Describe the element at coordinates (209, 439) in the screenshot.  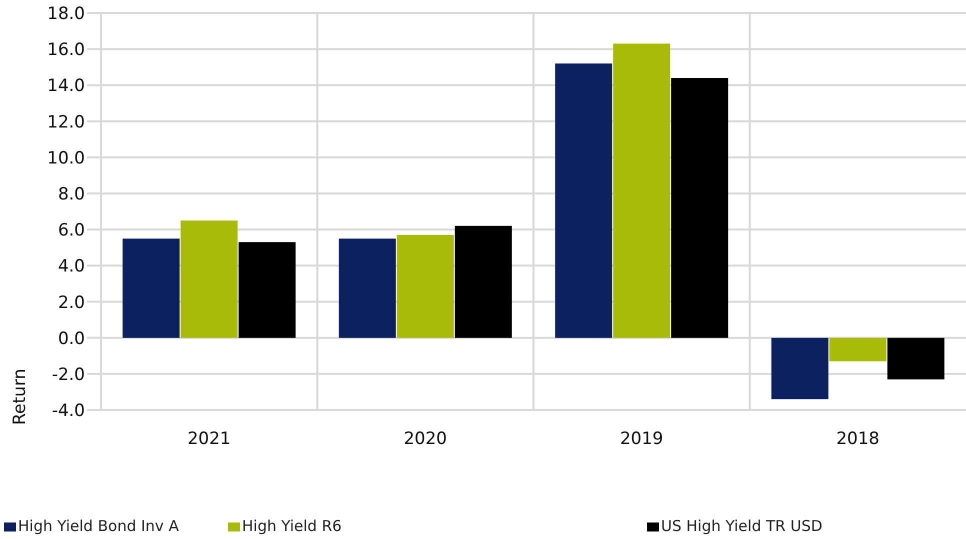
I see `x-tick-label: 2021` at that location.